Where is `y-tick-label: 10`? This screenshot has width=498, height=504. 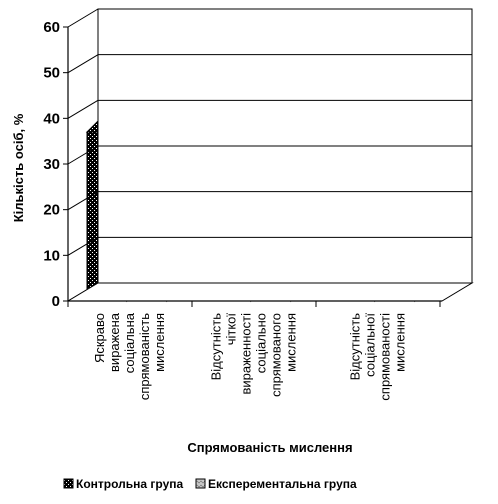
y-tick-label: 10 is located at coordinates (51, 255).